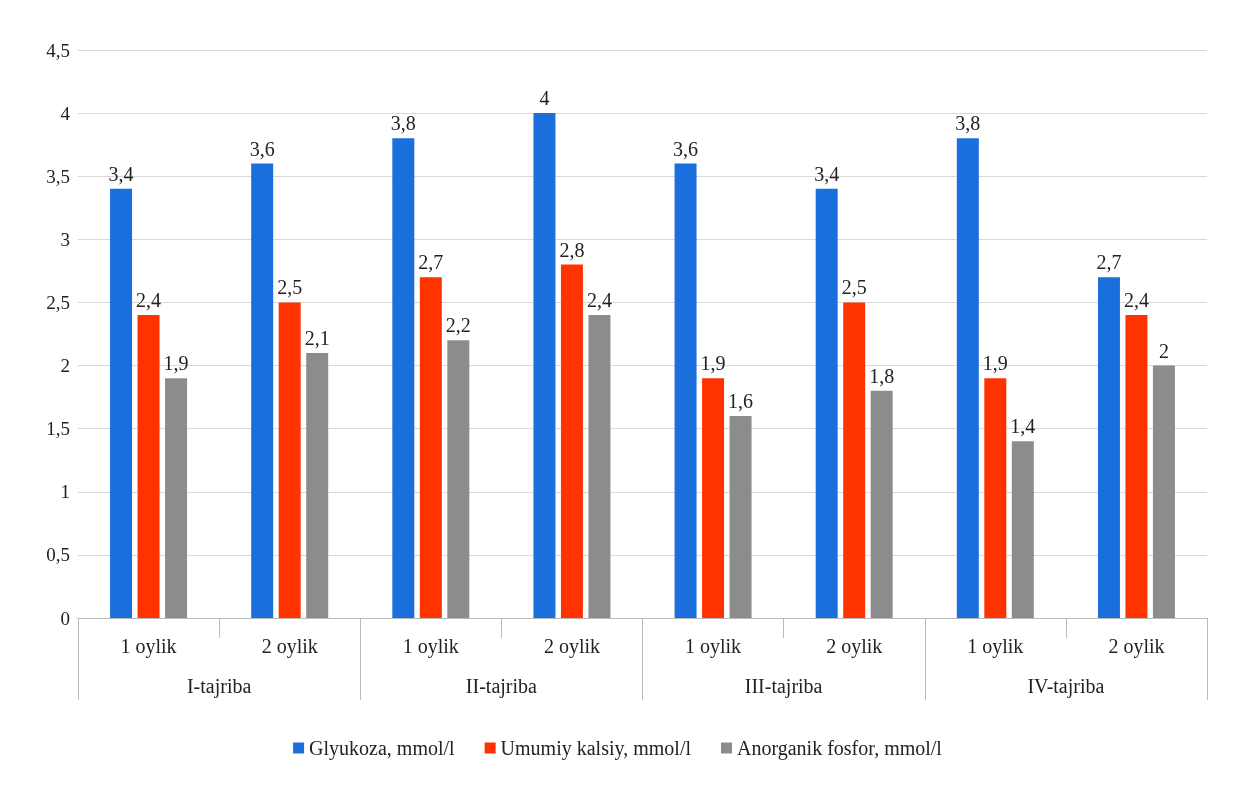  Describe the element at coordinates (58, 555) in the screenshot. I see `y-tick-label: 0,5` at that location.